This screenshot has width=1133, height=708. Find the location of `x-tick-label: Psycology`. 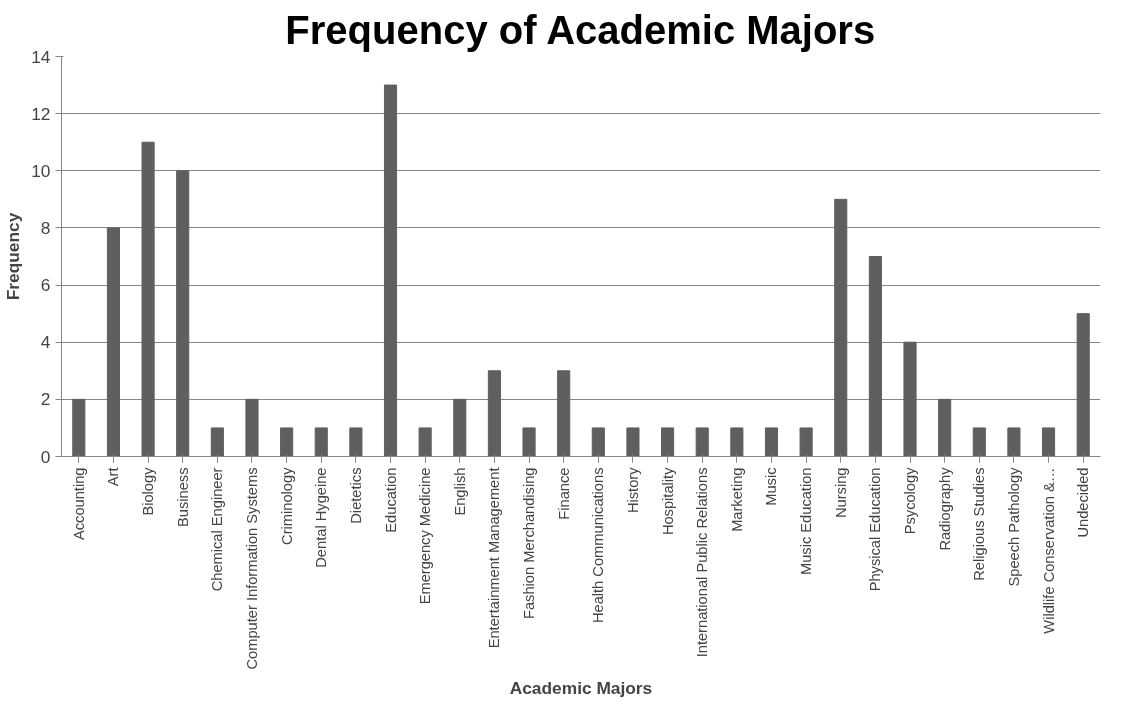

x-tick-label: Psycology is located at coordinates (910, 500).